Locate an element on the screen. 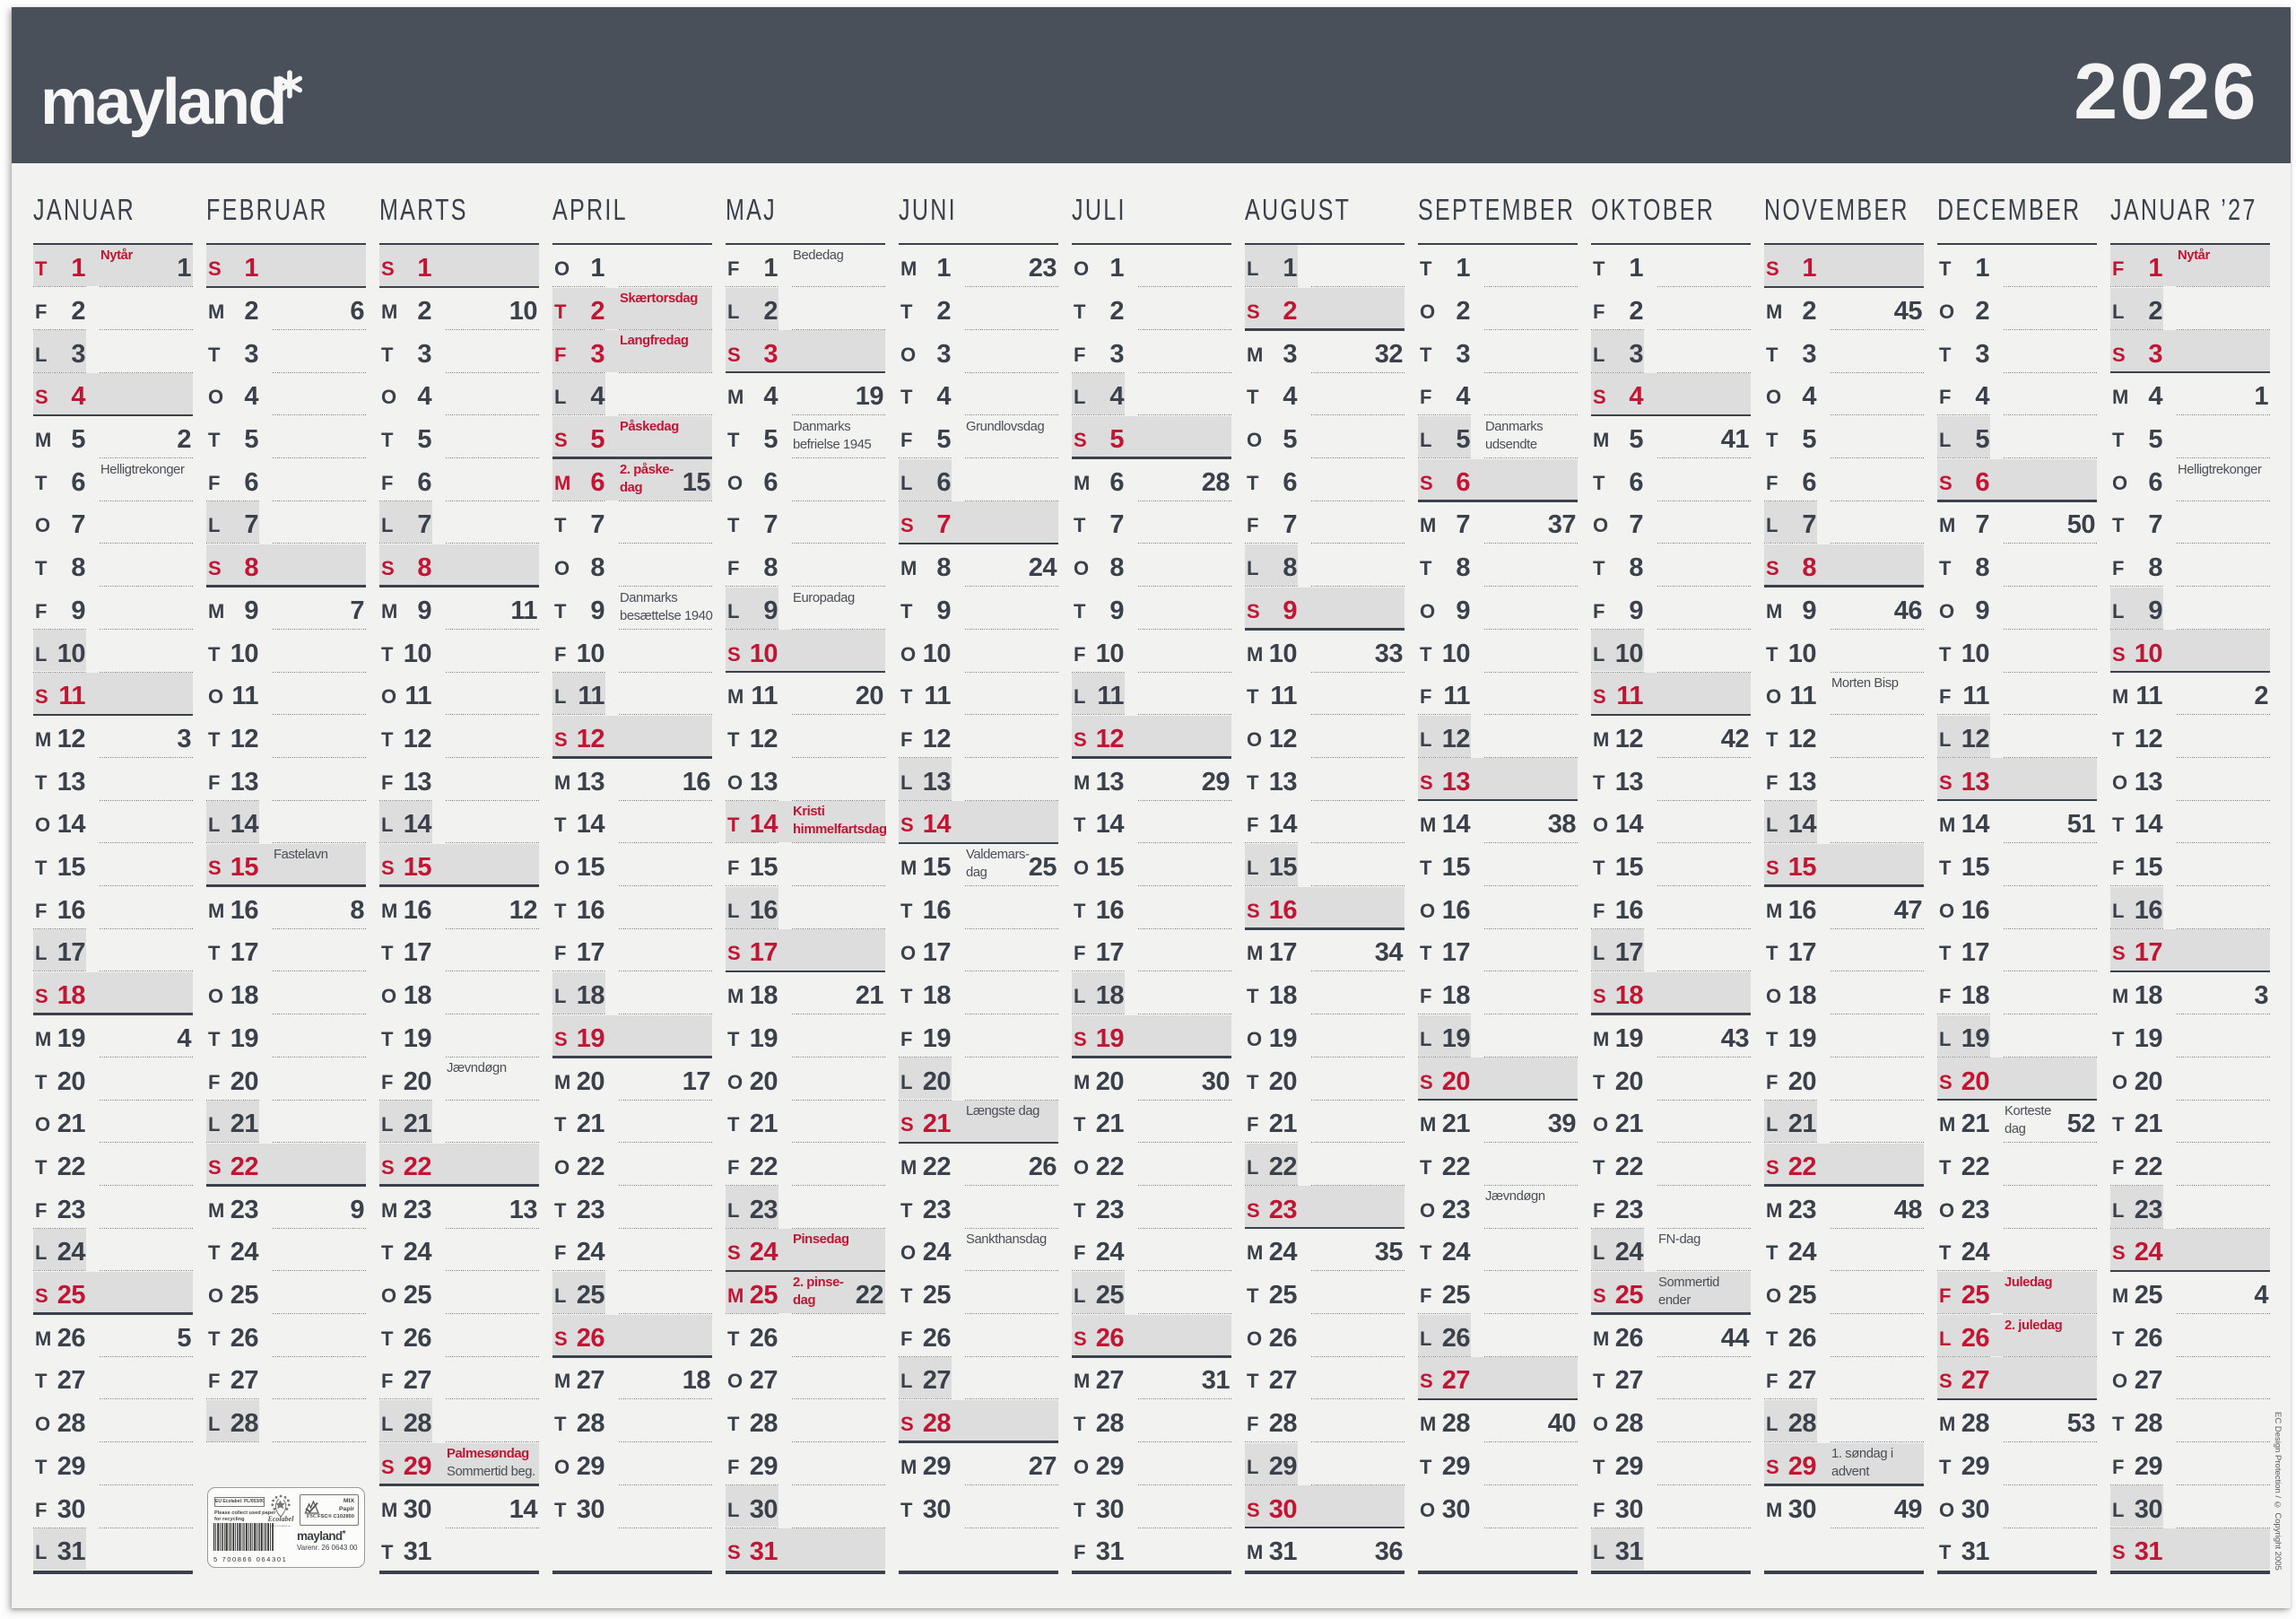 The height and width of the screenshot is (1619, 2296). svg-text: FSC is located at coordinates (312, 1516).